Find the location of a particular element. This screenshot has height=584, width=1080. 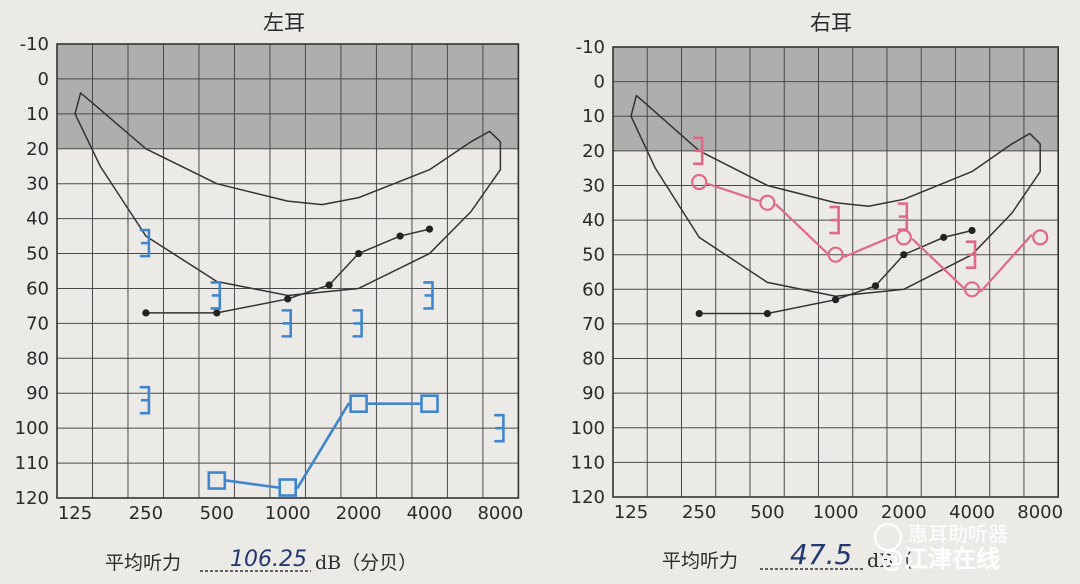

right-average-unit: dB（ is located at coordinates (889, 561).